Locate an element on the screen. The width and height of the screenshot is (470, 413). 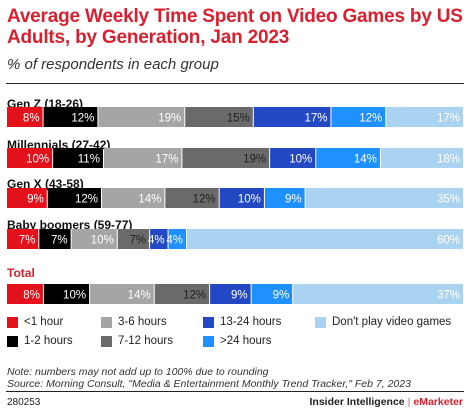
bar-segment-millennials-27-42-1-hour is located at coordinates (30, 158).